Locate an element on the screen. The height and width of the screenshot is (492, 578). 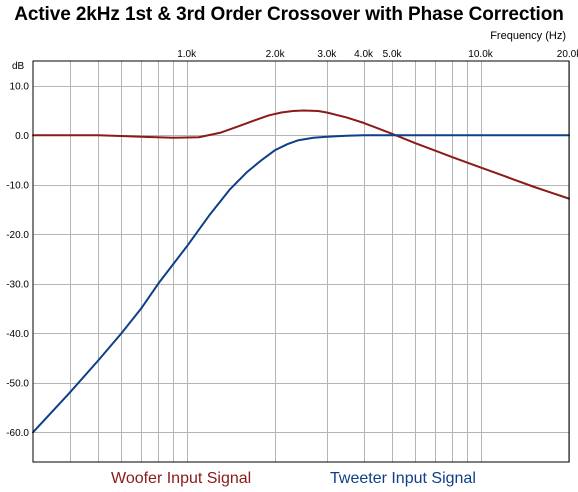
x-tick-label: 5.0k is located at coordinates (393, 54).